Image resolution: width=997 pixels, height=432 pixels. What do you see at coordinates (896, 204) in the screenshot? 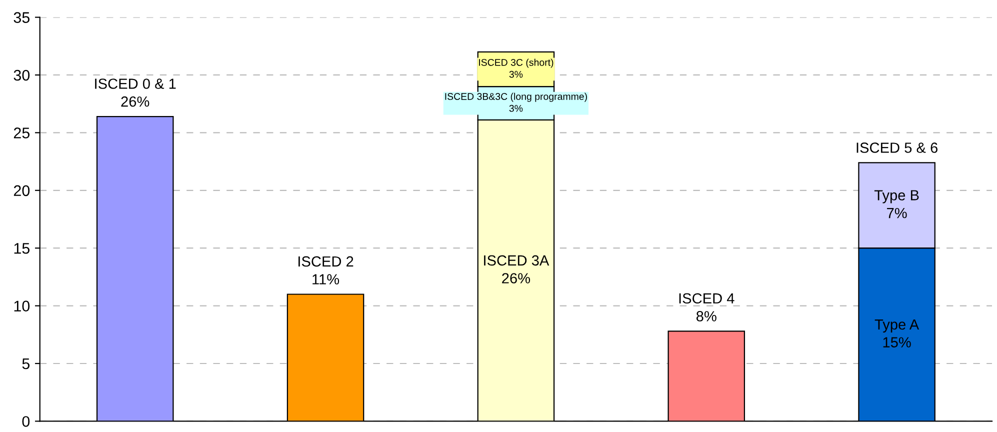
I see `data-label: Type B 7%` at bounding box center [896, 204].